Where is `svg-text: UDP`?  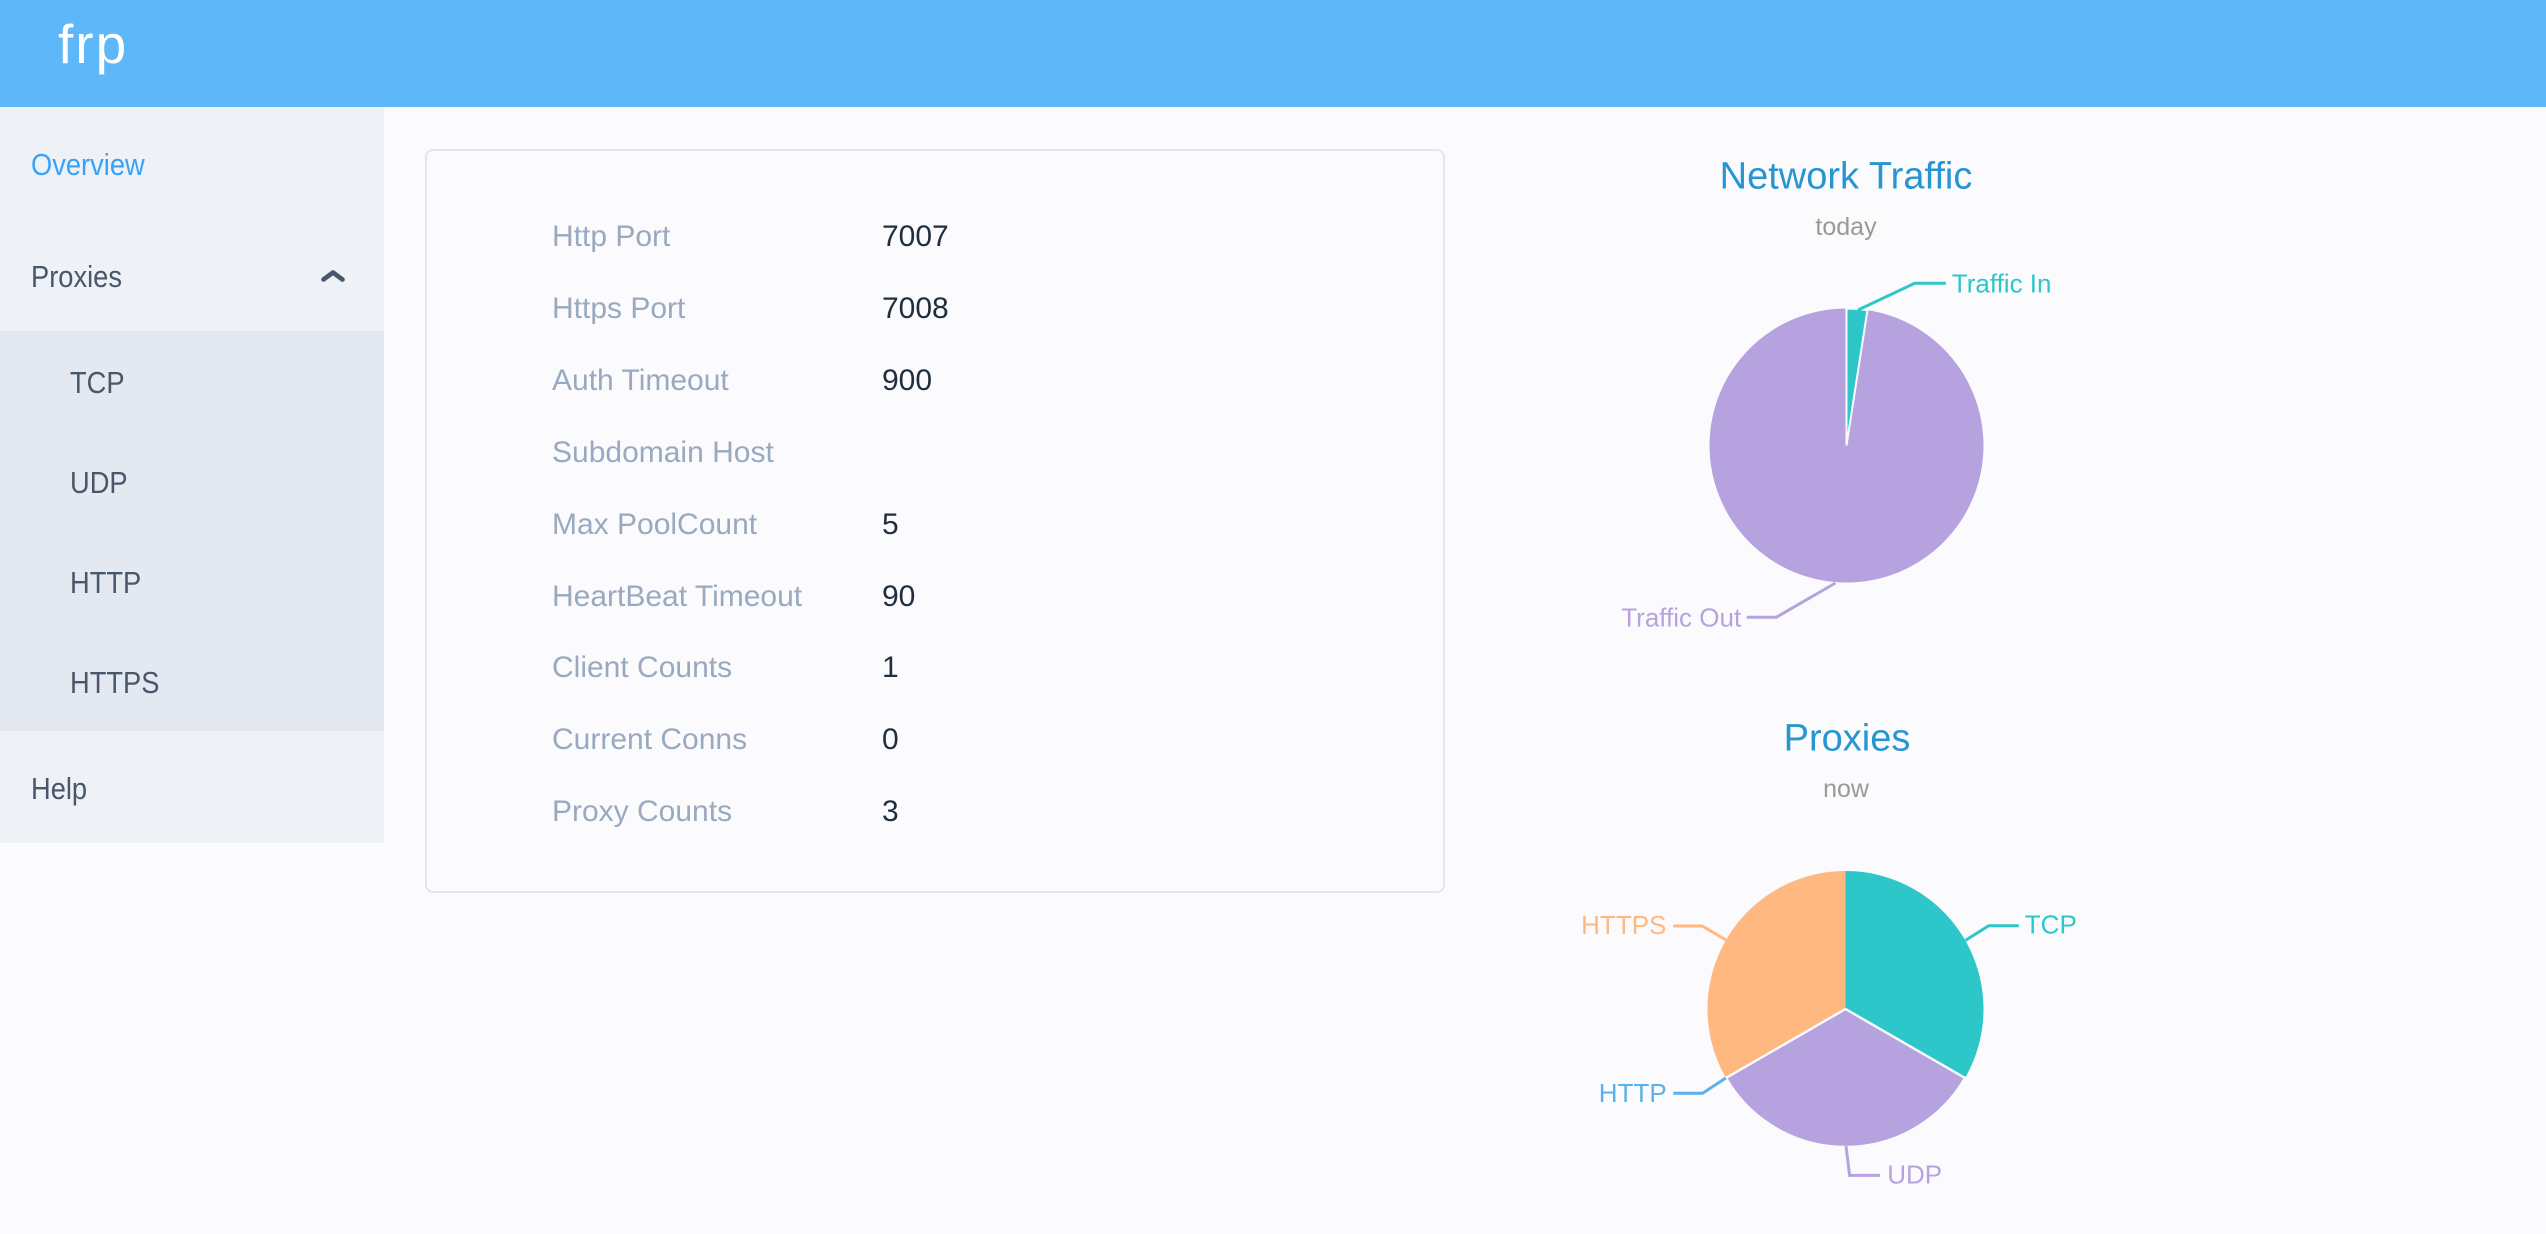
svg-text: UDP is located at coordinates (1914, 1175).